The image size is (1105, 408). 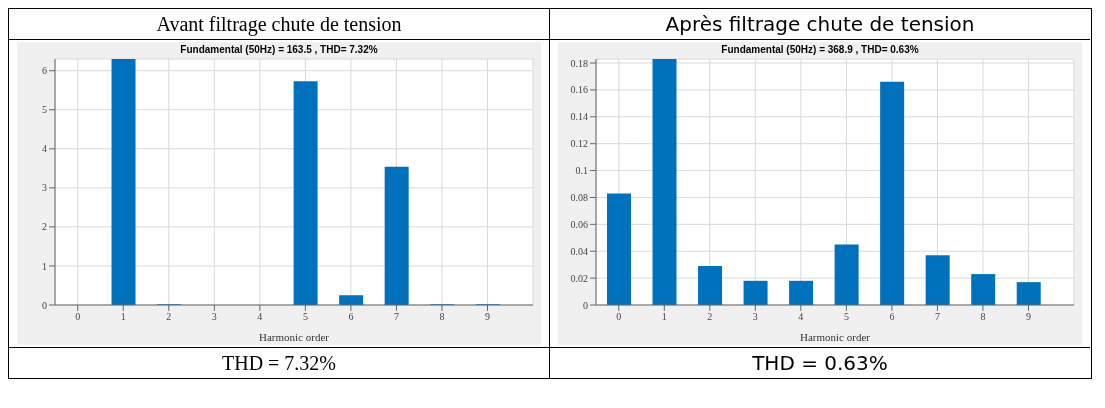 What do you see at coordinates (279, 363) in the screenshot?
I see `text: THD = 7.32%` at bounding box center [279, 363].